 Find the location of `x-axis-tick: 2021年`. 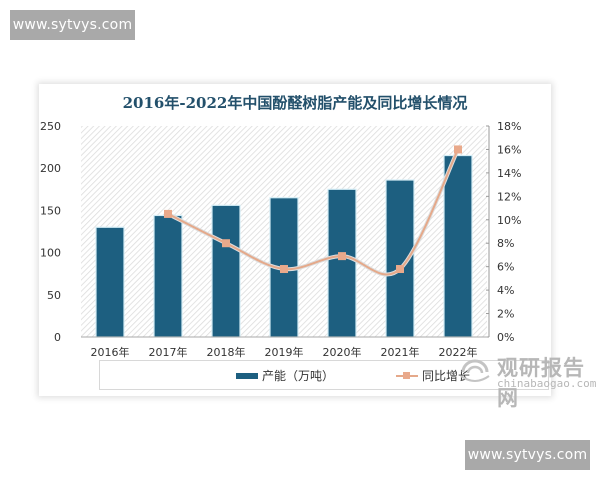

x-axis-tick: 2021年 is located at coordinates (400, 352).